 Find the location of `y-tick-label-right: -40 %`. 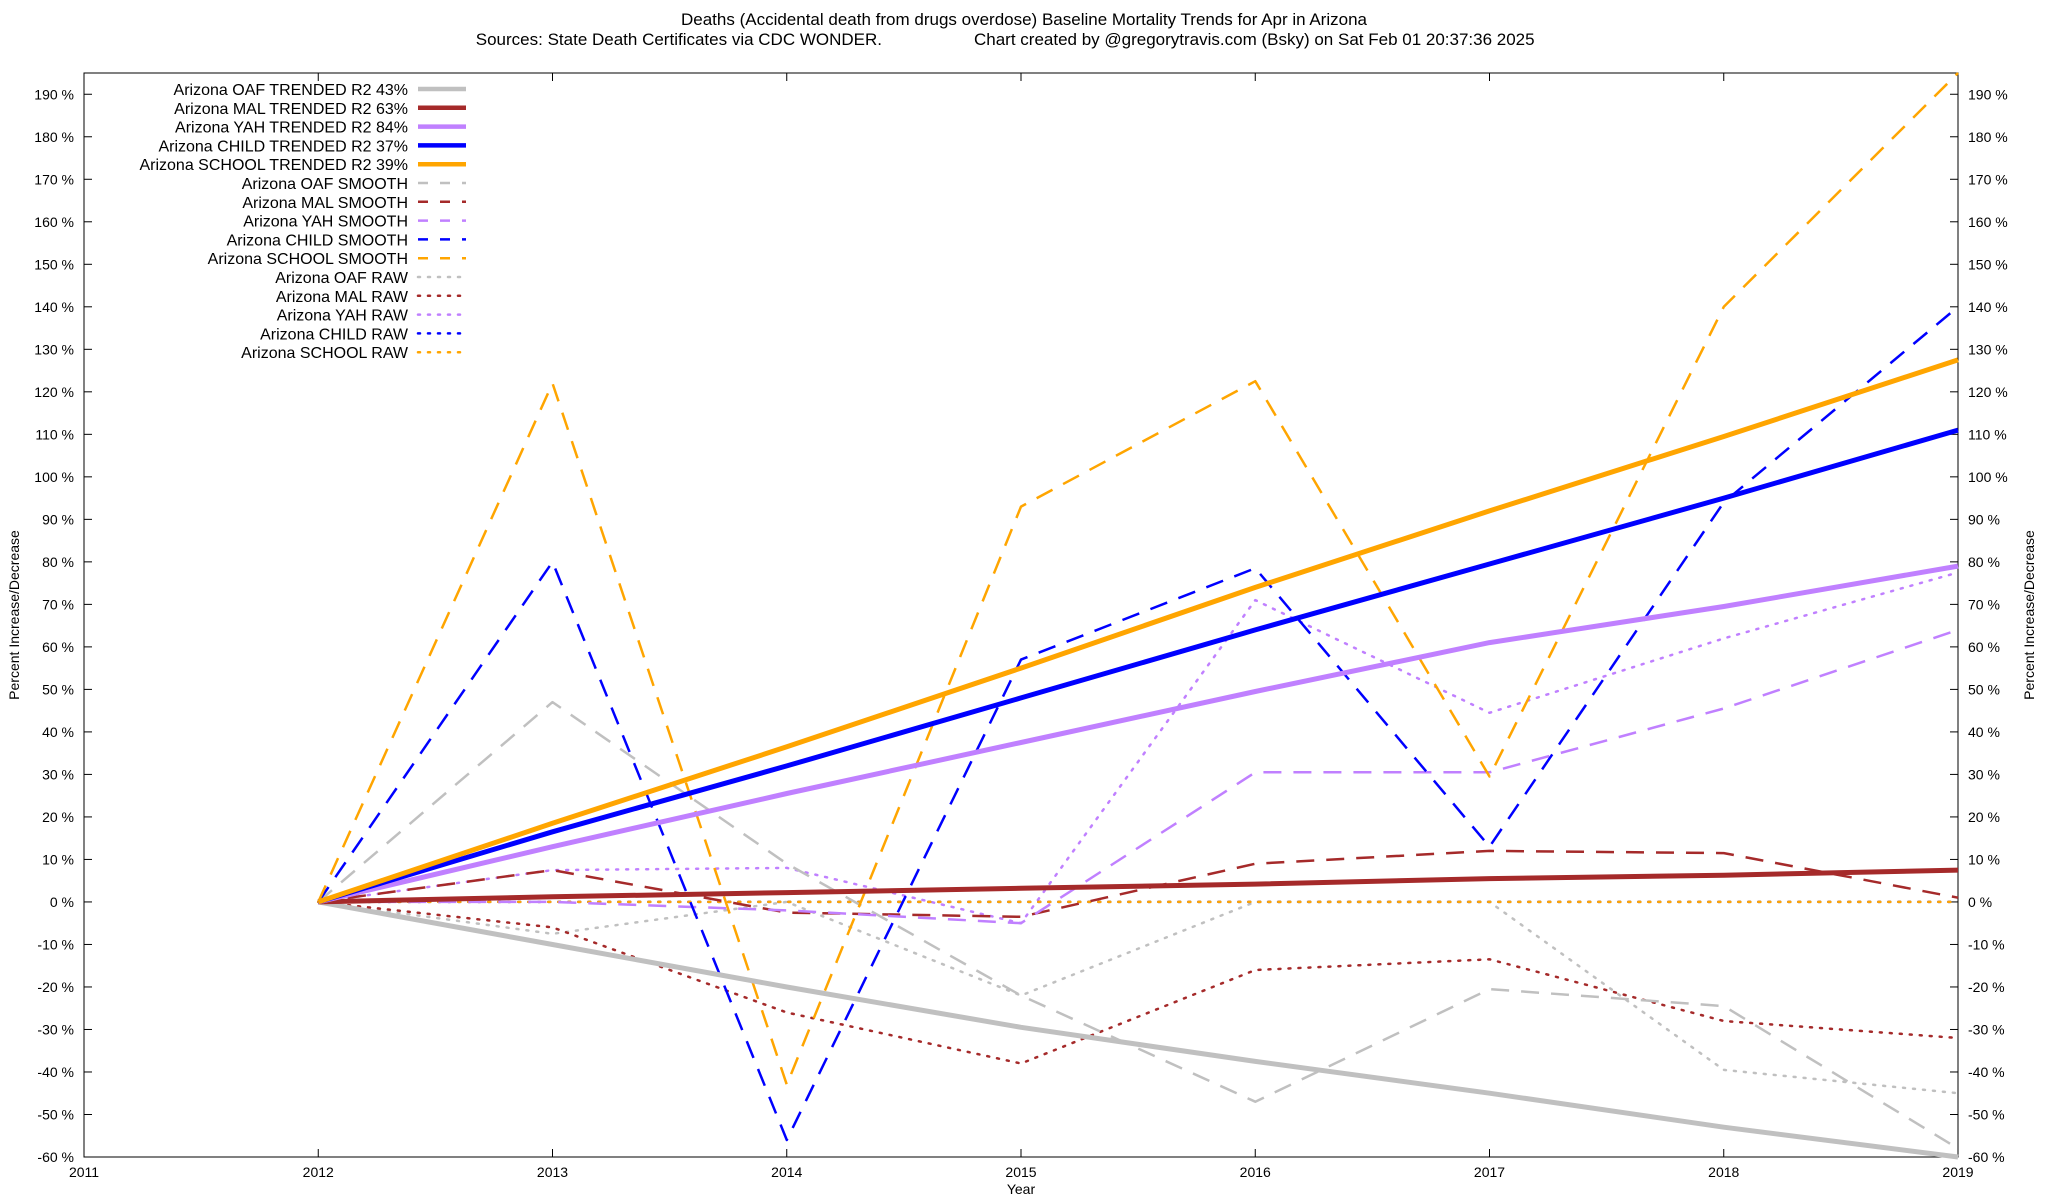

y-tick-label-right: -40 % is located at coordinates (1986, 1072).